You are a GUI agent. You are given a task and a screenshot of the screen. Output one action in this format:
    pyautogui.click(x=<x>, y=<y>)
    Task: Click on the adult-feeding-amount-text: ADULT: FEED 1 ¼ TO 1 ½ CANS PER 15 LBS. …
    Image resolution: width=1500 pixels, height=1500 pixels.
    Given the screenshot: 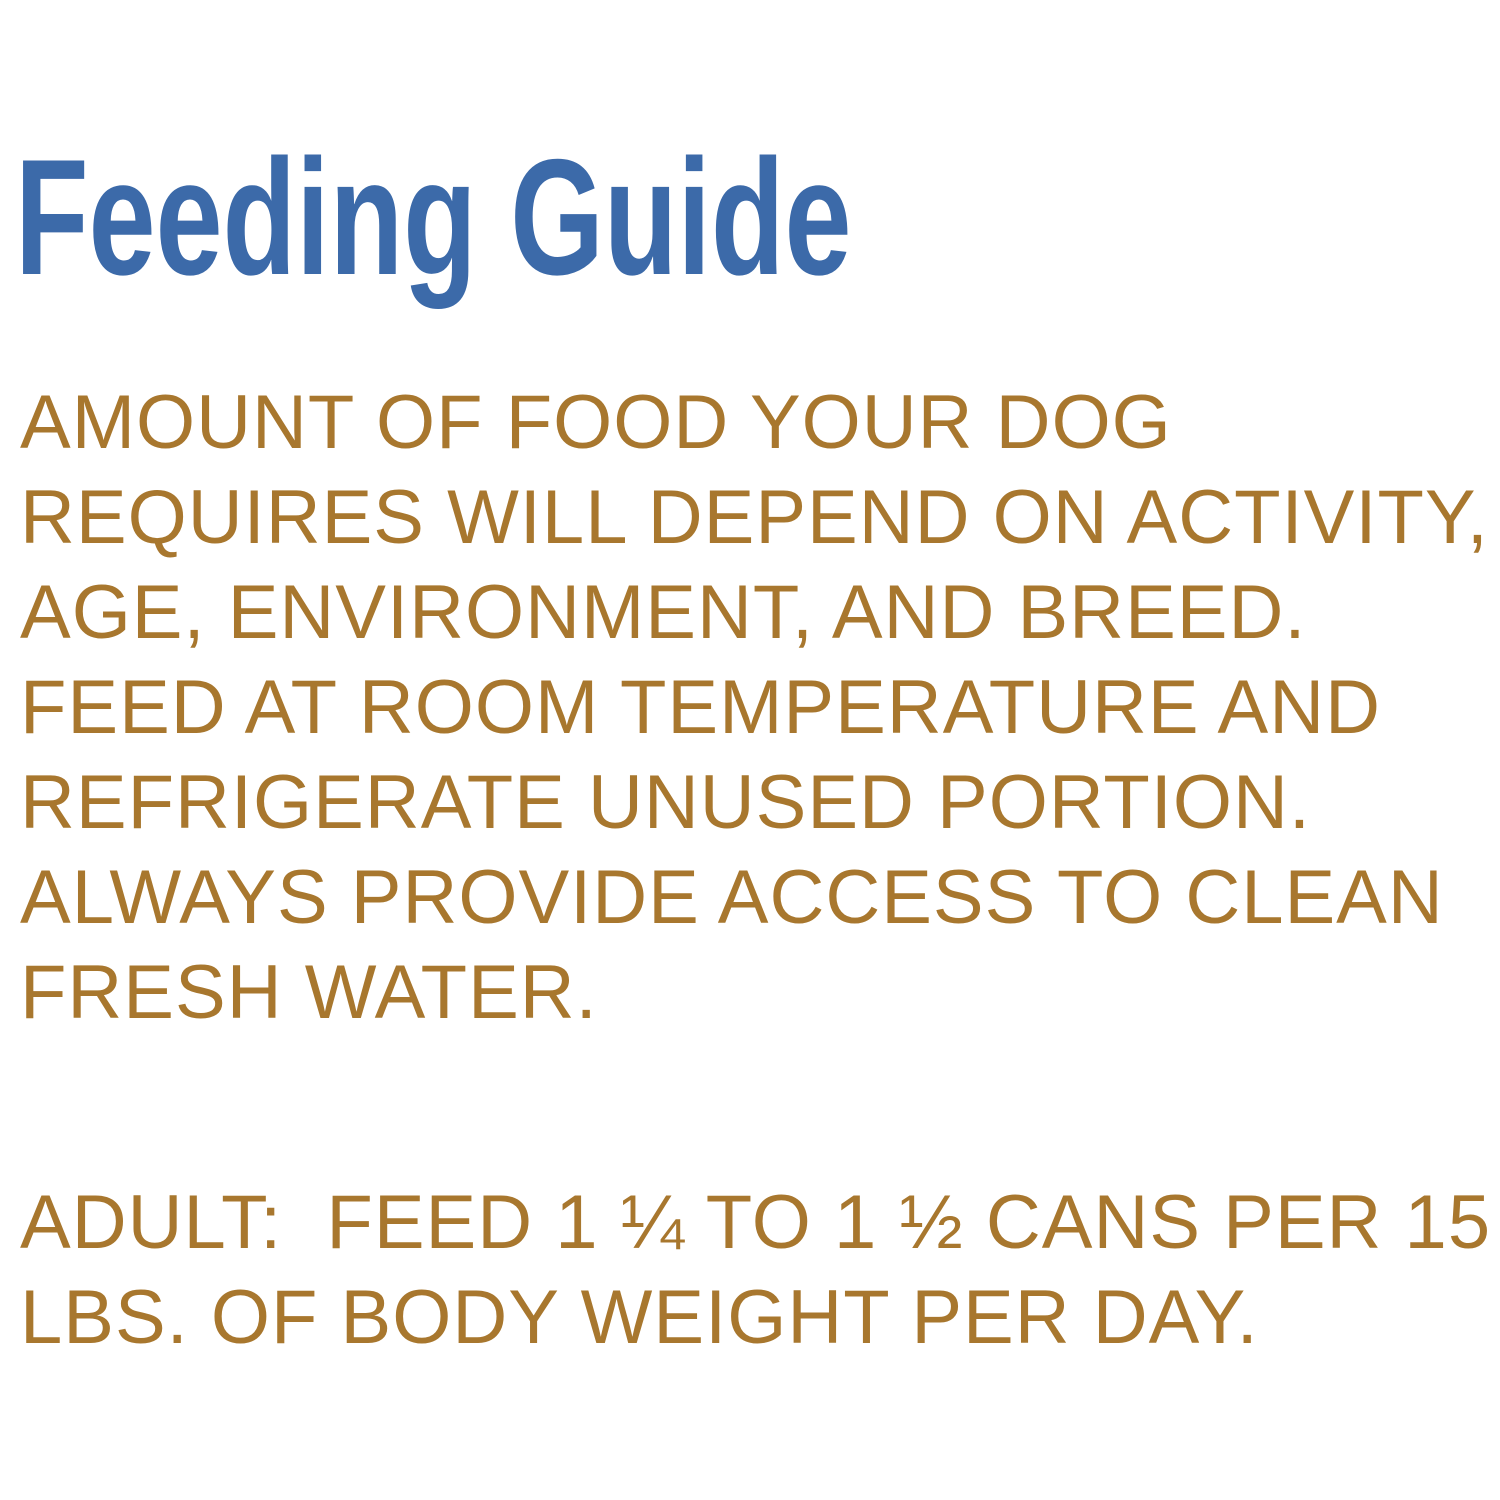 What is the action you would take?
    pyautogui.click(x=756, y=1270)
    